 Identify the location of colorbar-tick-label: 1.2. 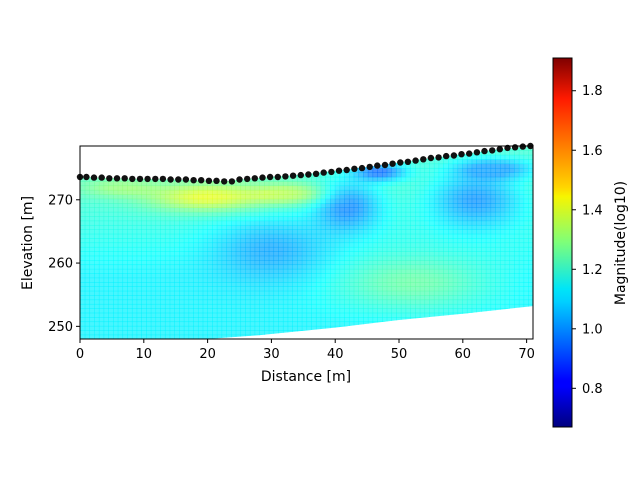
(592, 270).